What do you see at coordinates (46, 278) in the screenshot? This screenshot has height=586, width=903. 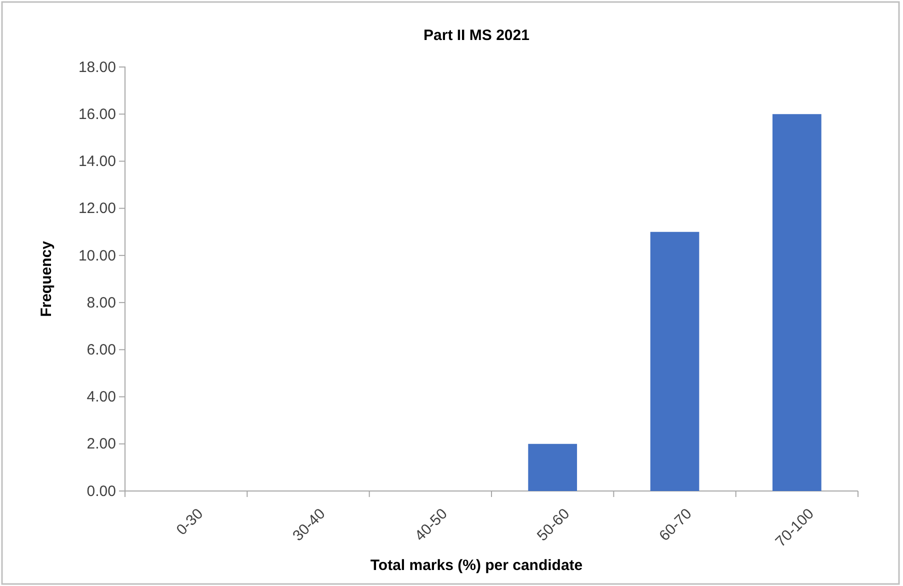 I see `y-axis-title: Frequency` at bounding box center [46, 278].